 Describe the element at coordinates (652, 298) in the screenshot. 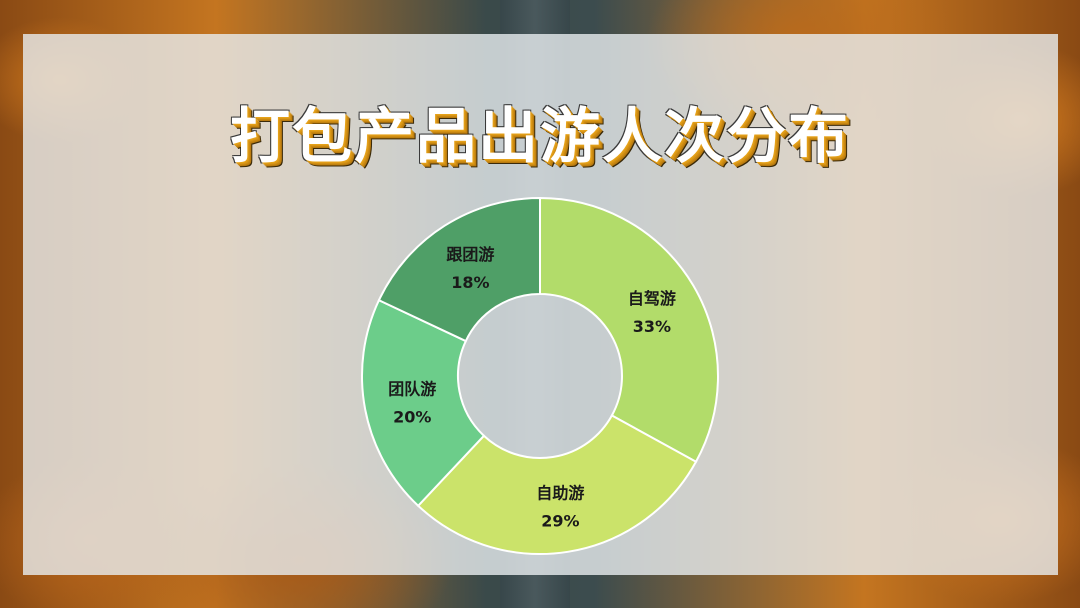

I see `slice-label-1: 自驾游` at that location.